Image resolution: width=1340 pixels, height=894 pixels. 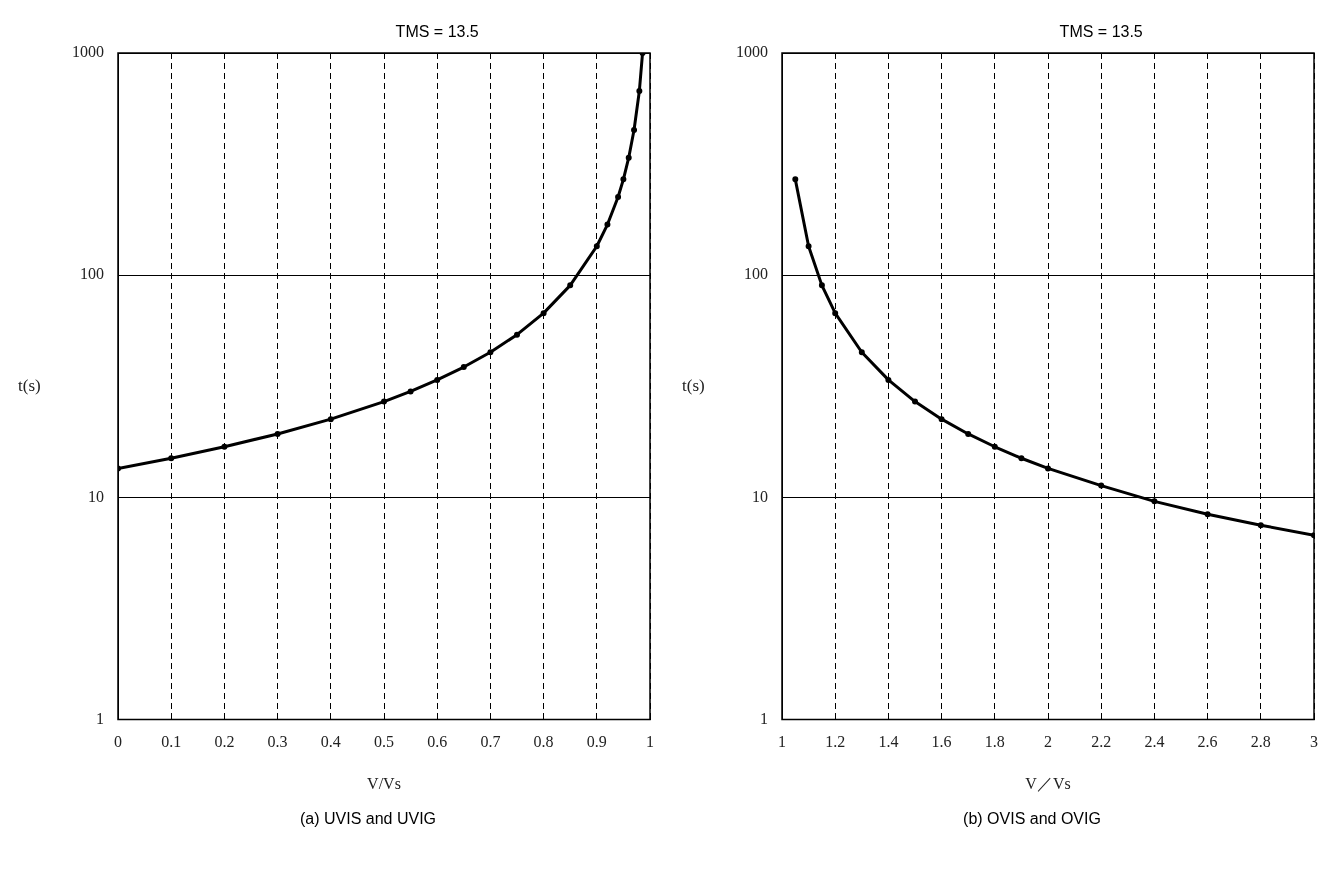 What do you see at coordinates (1314, 742) in the screenshot?
I see `x-tick-label: 3` at bounding box center [1314, 742].